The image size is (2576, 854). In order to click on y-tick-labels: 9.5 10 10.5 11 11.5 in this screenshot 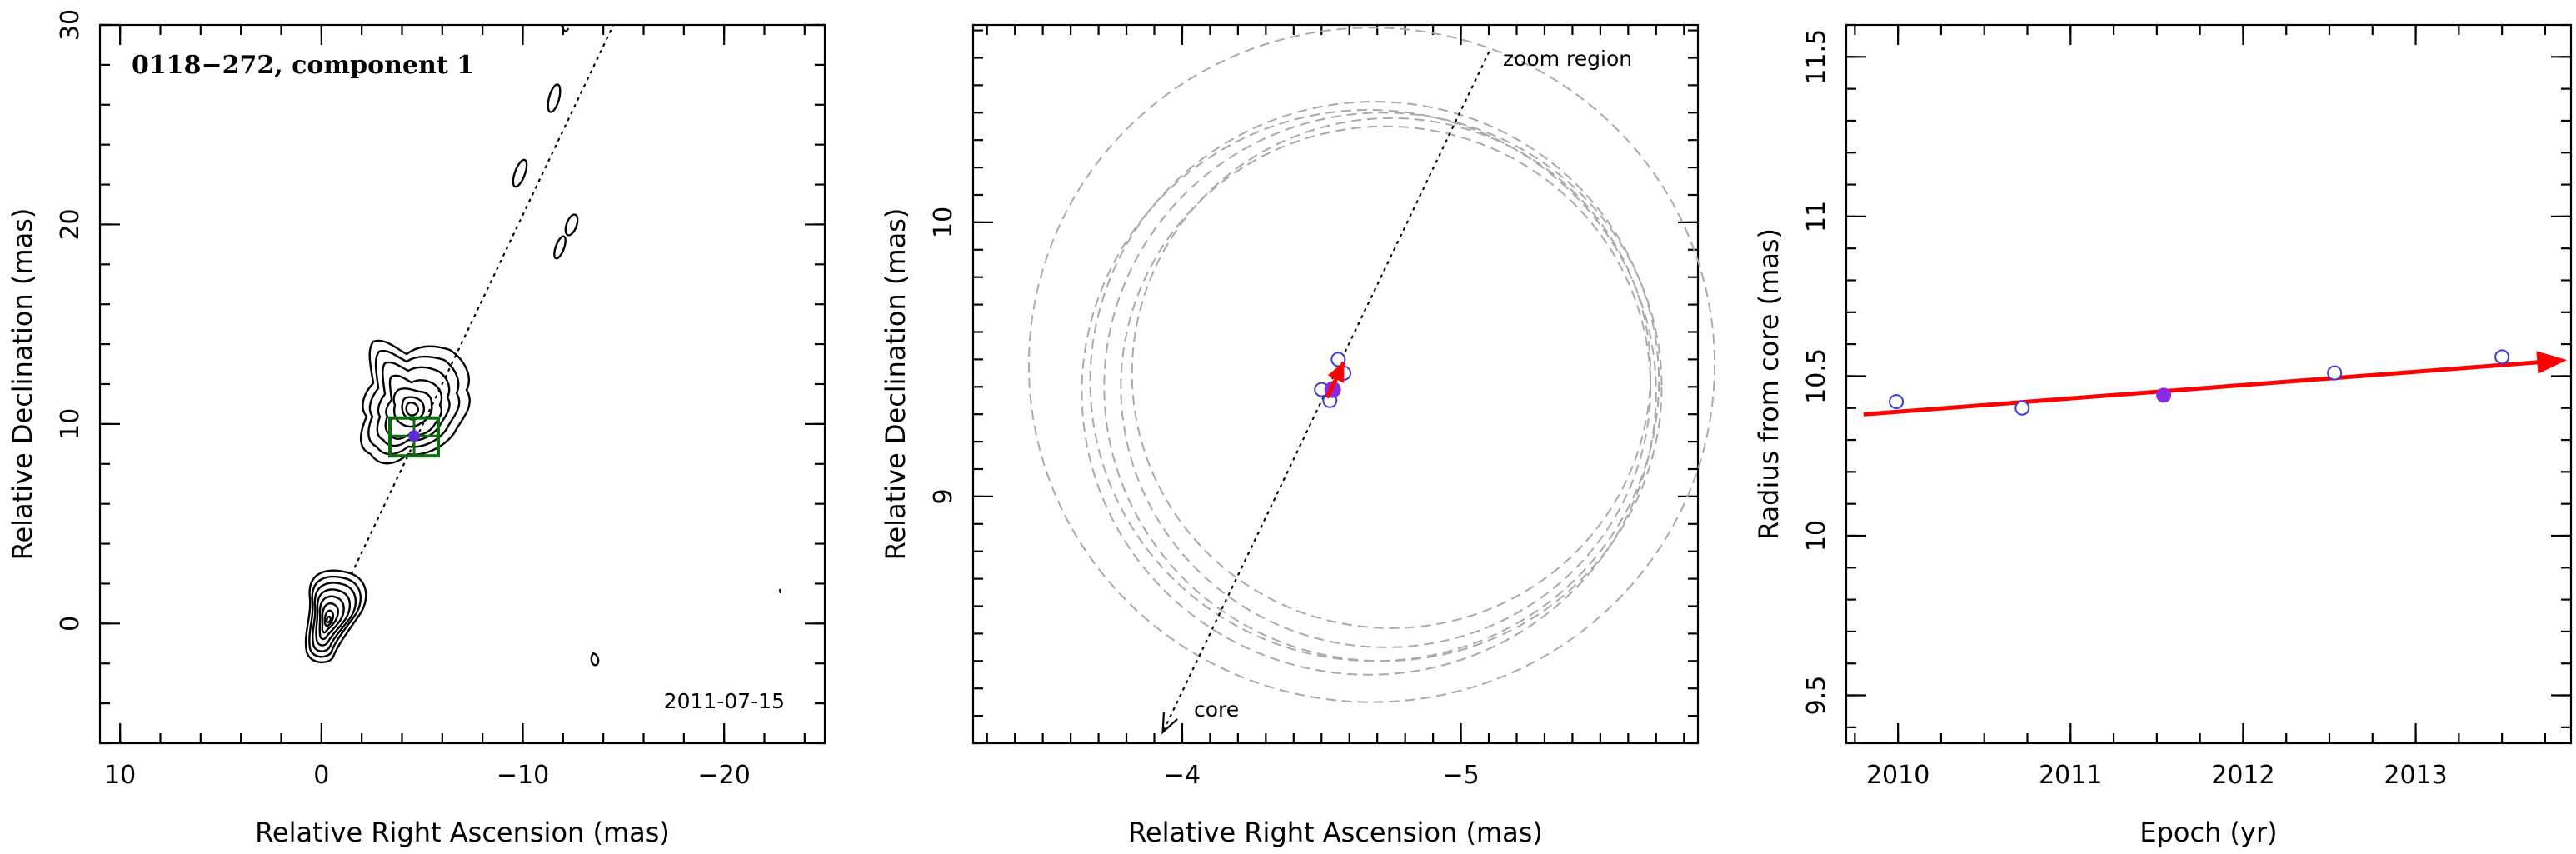, I will do `click(1816, 372)`.